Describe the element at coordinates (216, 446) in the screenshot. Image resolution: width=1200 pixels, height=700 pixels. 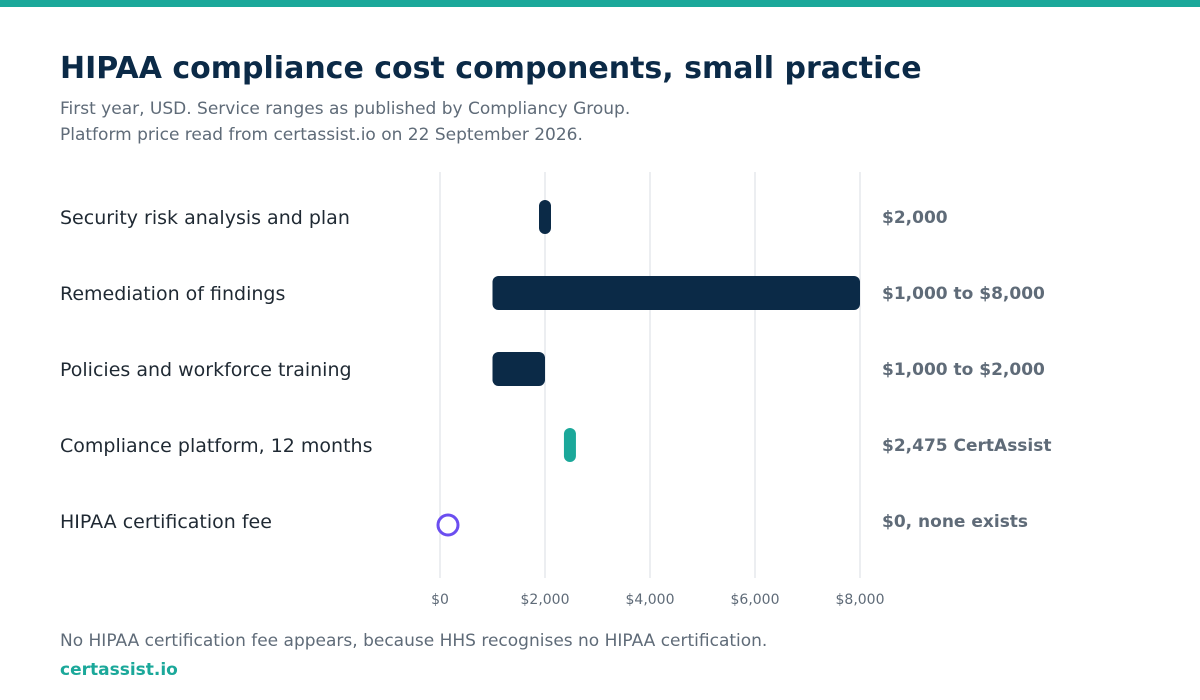
I see `category-label: Compliance platform, 12 months` at that location.